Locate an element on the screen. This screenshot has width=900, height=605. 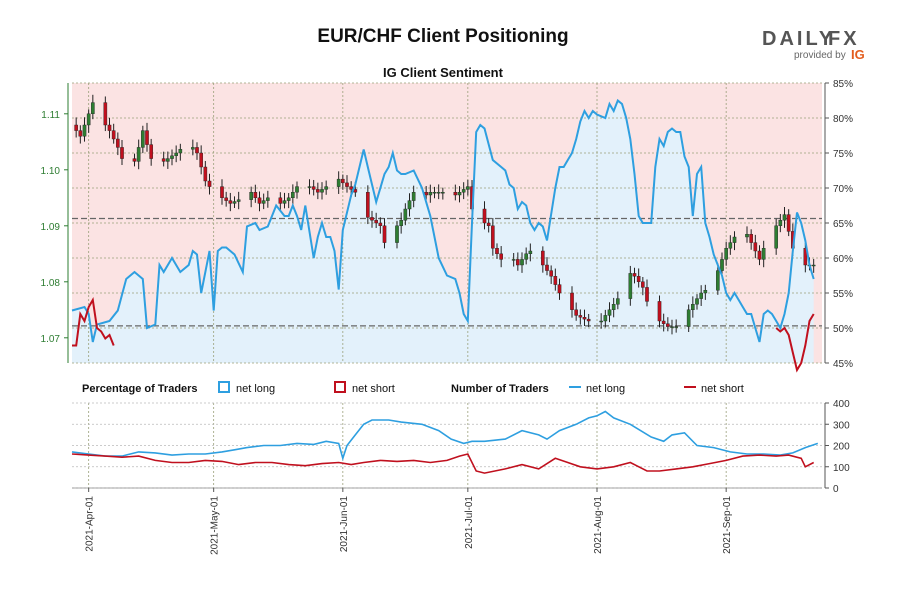
price-tick-label: 1.07 is located at coordinates (51, 339).